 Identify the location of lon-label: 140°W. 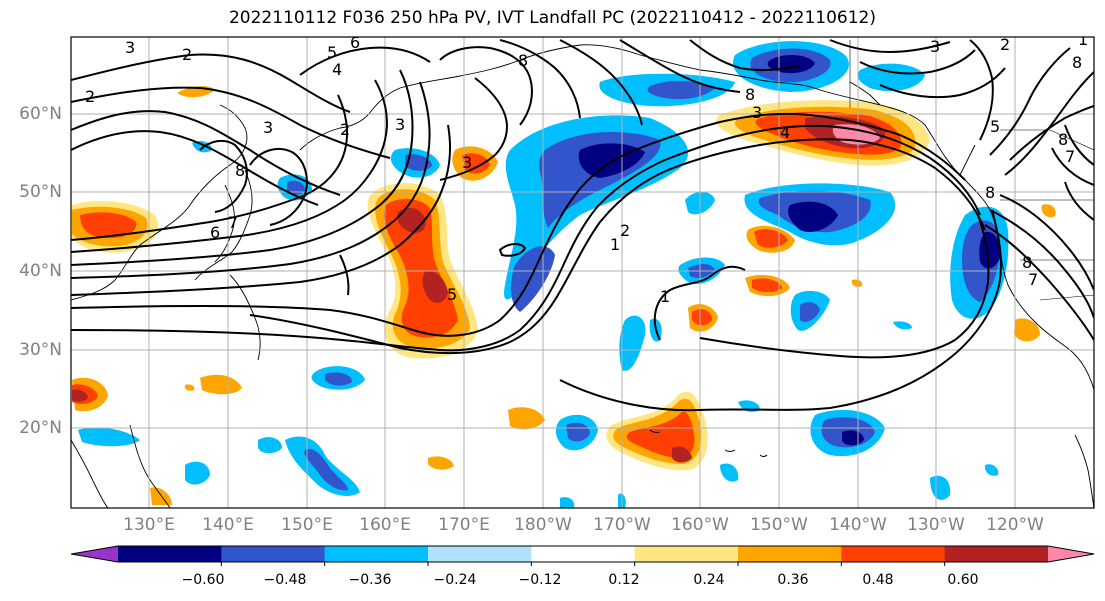
(858, 525).